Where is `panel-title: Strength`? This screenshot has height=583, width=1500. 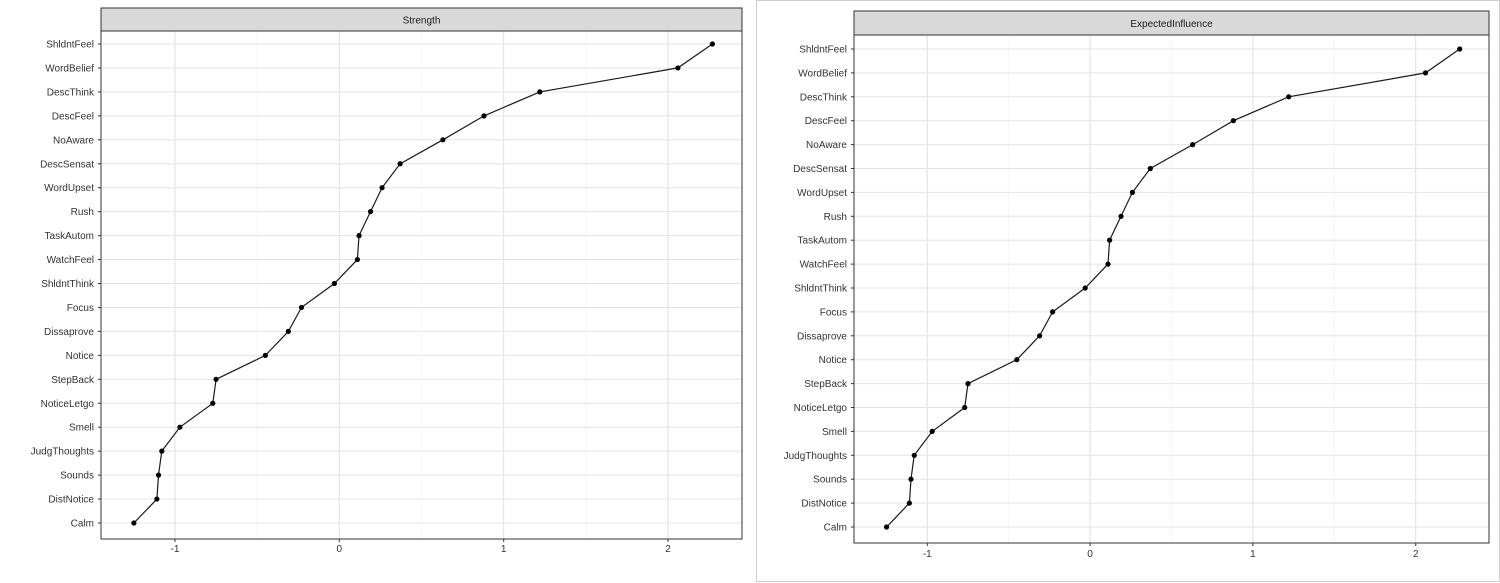
panel-title: Strength is located at coordinates (422, 21).